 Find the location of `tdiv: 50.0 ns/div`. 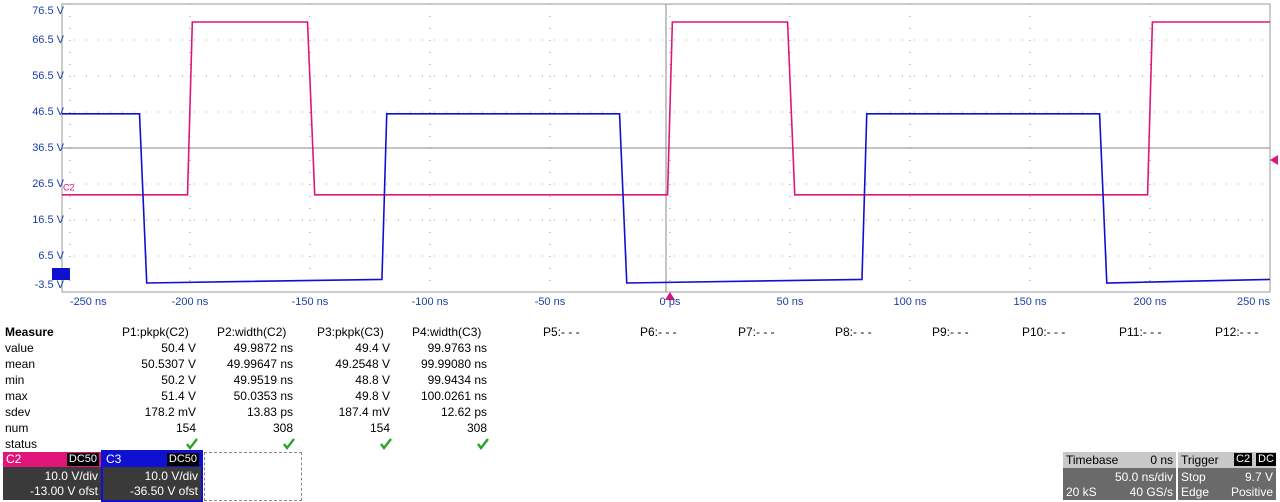

tdiv: 50.0 ns/div is located at coordinates (1143, 477).